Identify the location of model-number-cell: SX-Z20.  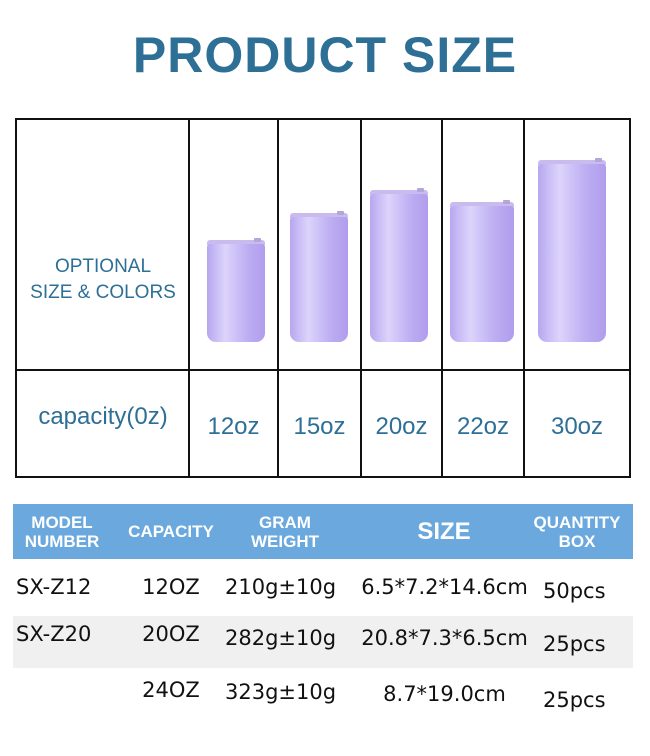
(54, 634).